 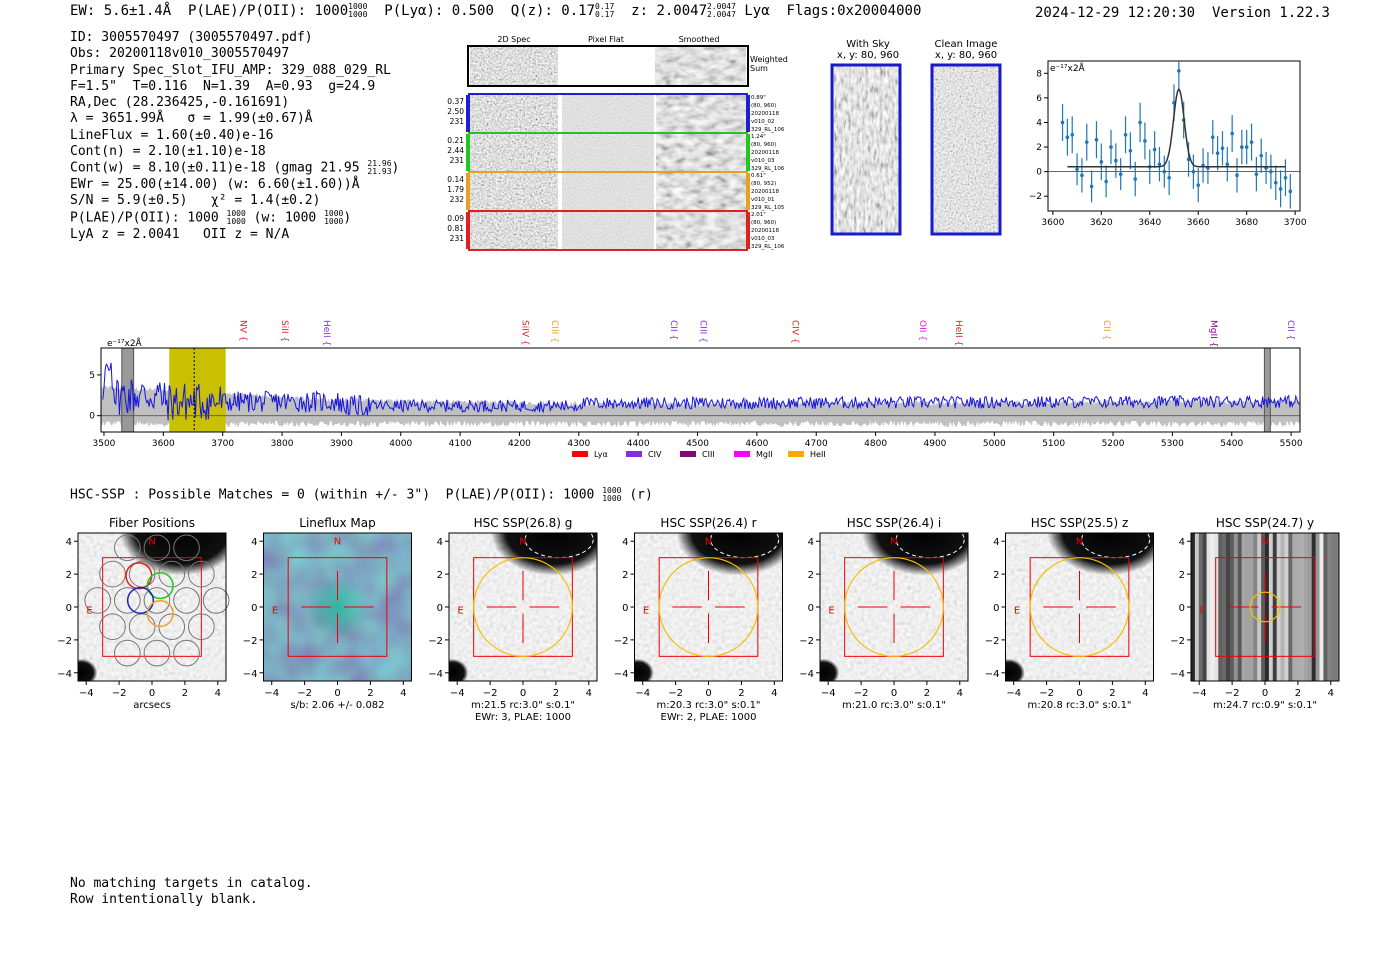 I want to click on full-error-band, so click(x=700, y=406).